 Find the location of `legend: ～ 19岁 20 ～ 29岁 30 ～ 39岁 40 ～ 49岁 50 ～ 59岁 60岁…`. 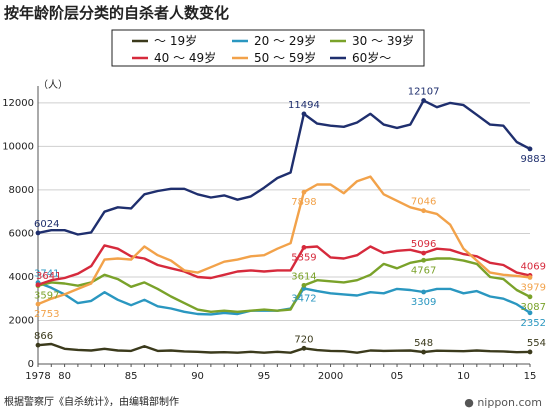

legend: ～ 19岁 20 ～ 29岁 30 ～ 39岁 40 ～ 49岁 50 ～ 59岁 60岁… is located at coordinates (268, 48).